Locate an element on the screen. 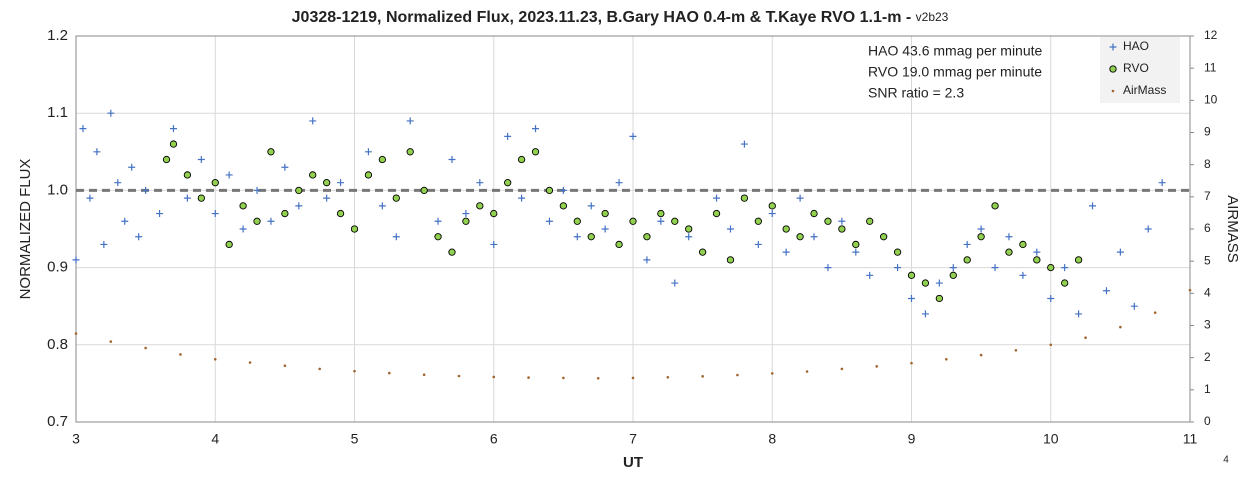  annotation: HAO 43.6 mmag per minute is located at coordinates (955, 51).